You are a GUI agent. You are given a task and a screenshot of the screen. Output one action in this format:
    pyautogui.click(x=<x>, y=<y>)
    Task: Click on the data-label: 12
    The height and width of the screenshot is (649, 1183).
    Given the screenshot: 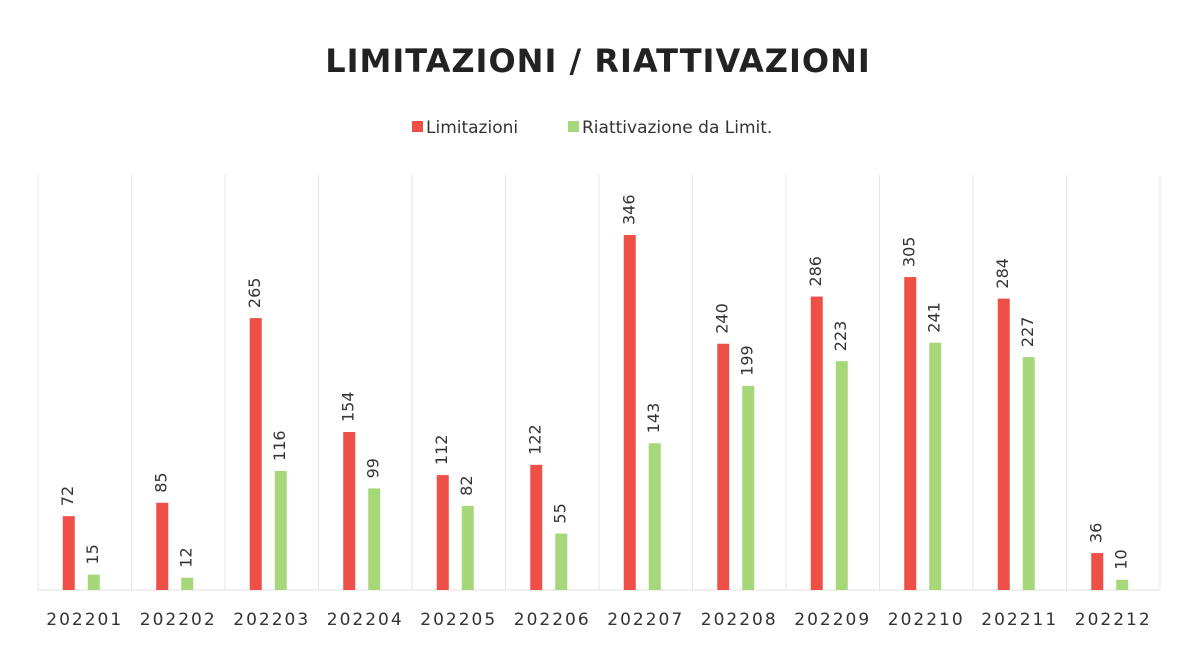 What is the action you would take?
    pyautogui.click(x=186, y=557)
    